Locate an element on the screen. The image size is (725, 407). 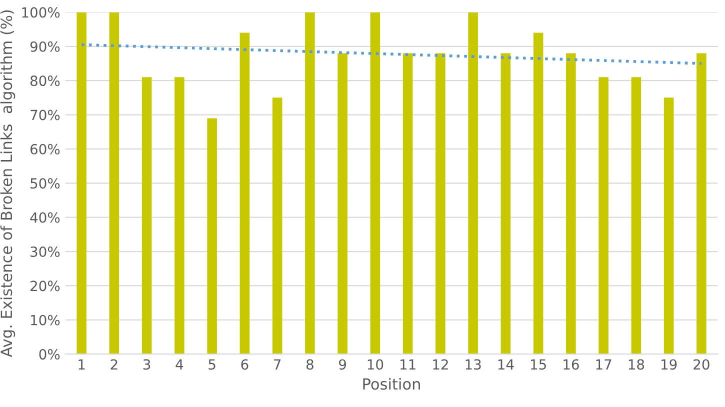
x-tick-label: 3 is located at coordinates (146, 364).